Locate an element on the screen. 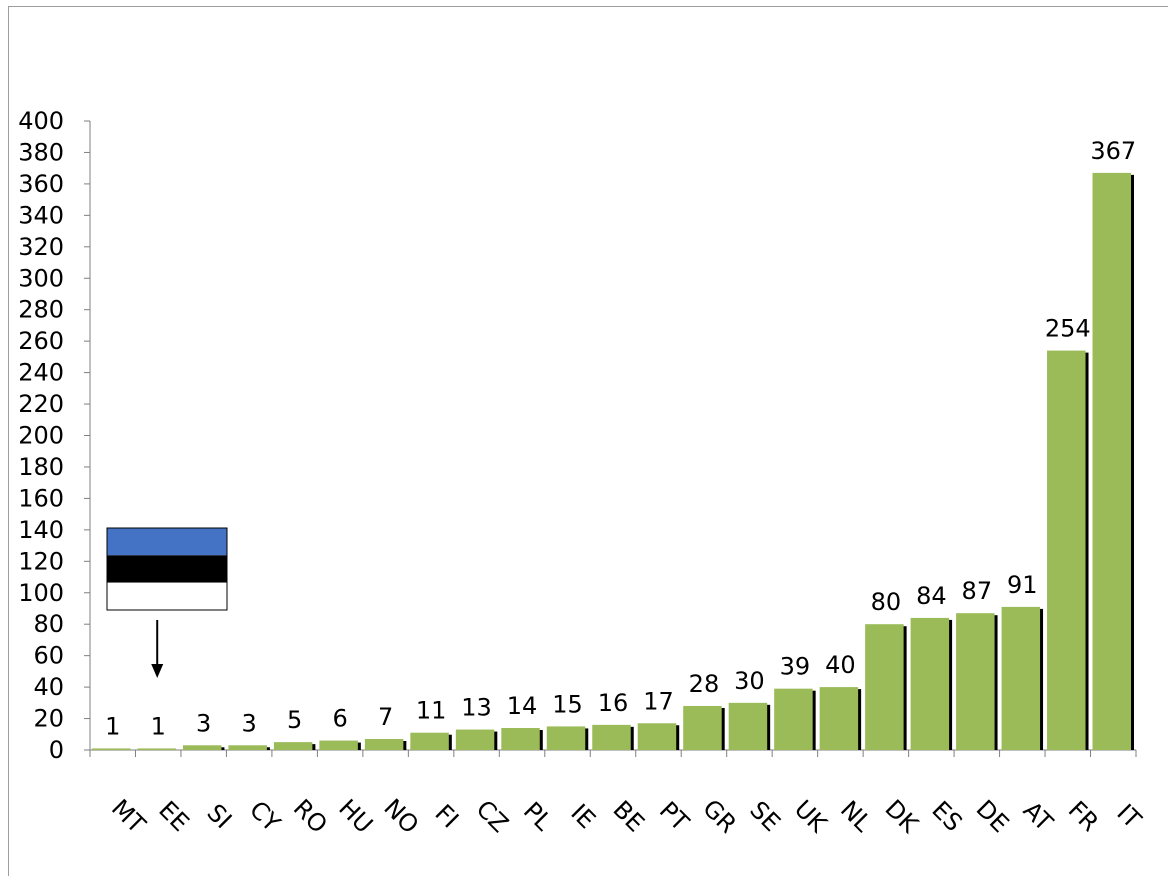  y-tick-label: 0 is located at coordinates (56, 750).